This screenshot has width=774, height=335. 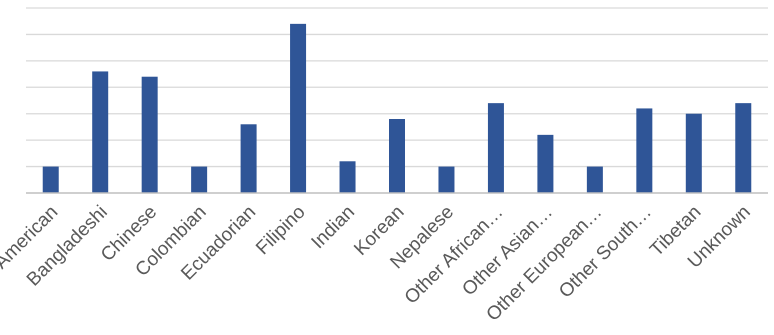 I want to click on bar-other-european, so click(x=594, y=179).